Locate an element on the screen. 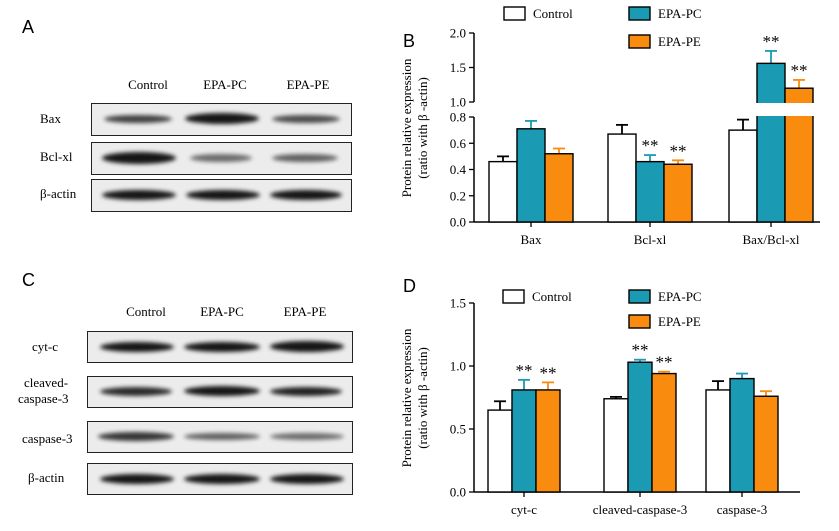  blot-row-label-line2: caspase-3 is located at coordinates (43, 398).